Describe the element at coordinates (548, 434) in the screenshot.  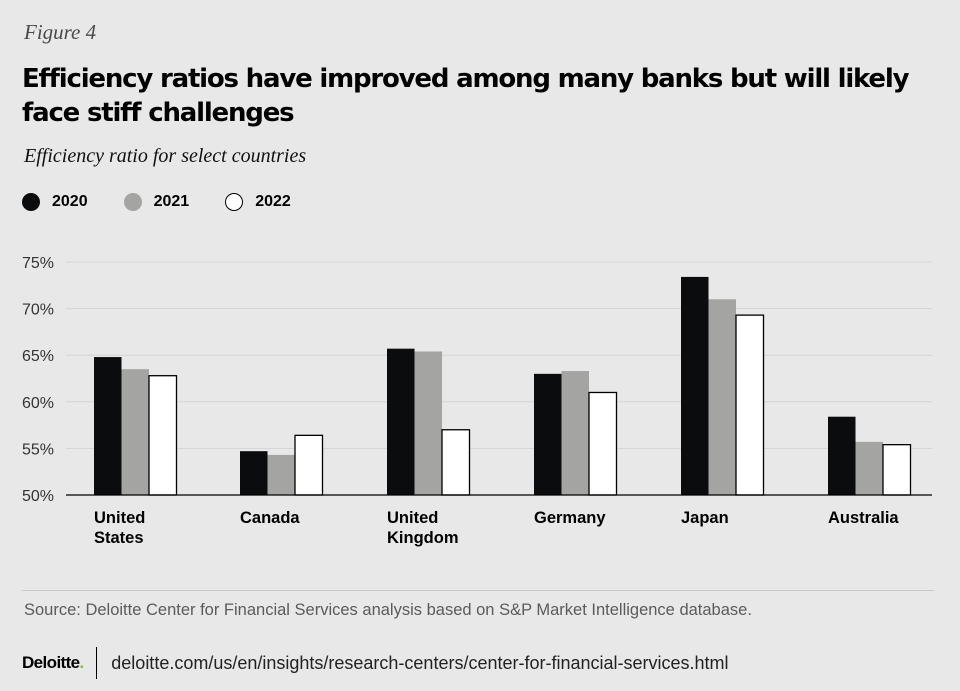
I see `bar-2020-germany` at that location.